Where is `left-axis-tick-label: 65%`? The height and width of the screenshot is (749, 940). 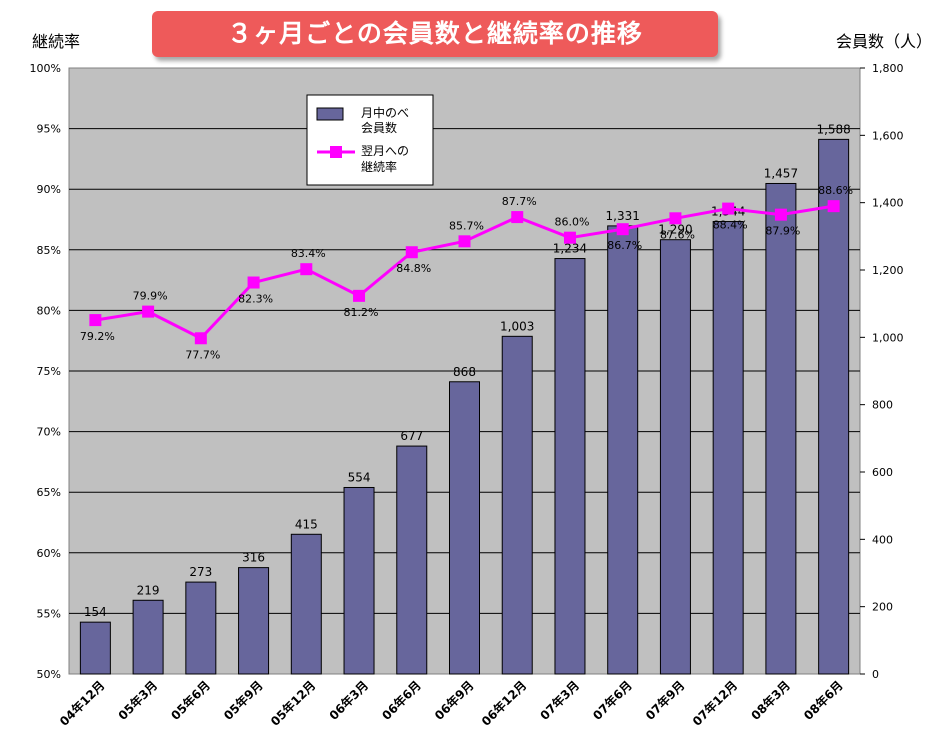
left-axis-tick-label: 65% is located at coordinates (49, 492).